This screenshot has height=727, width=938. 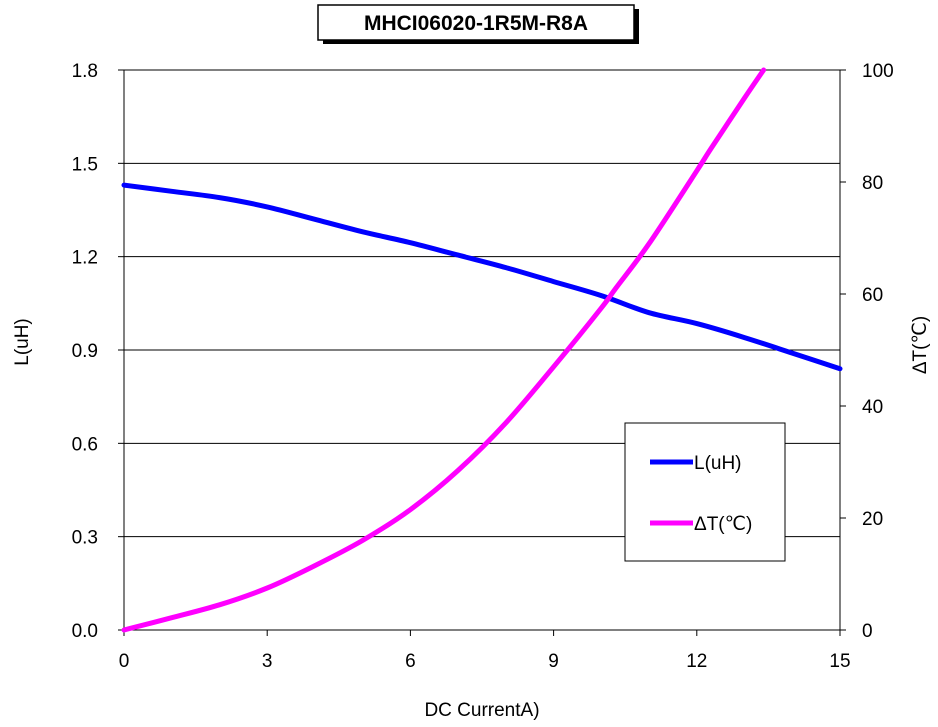 I want to click on y2-tick-label: 40, so click(x=872, y=407).